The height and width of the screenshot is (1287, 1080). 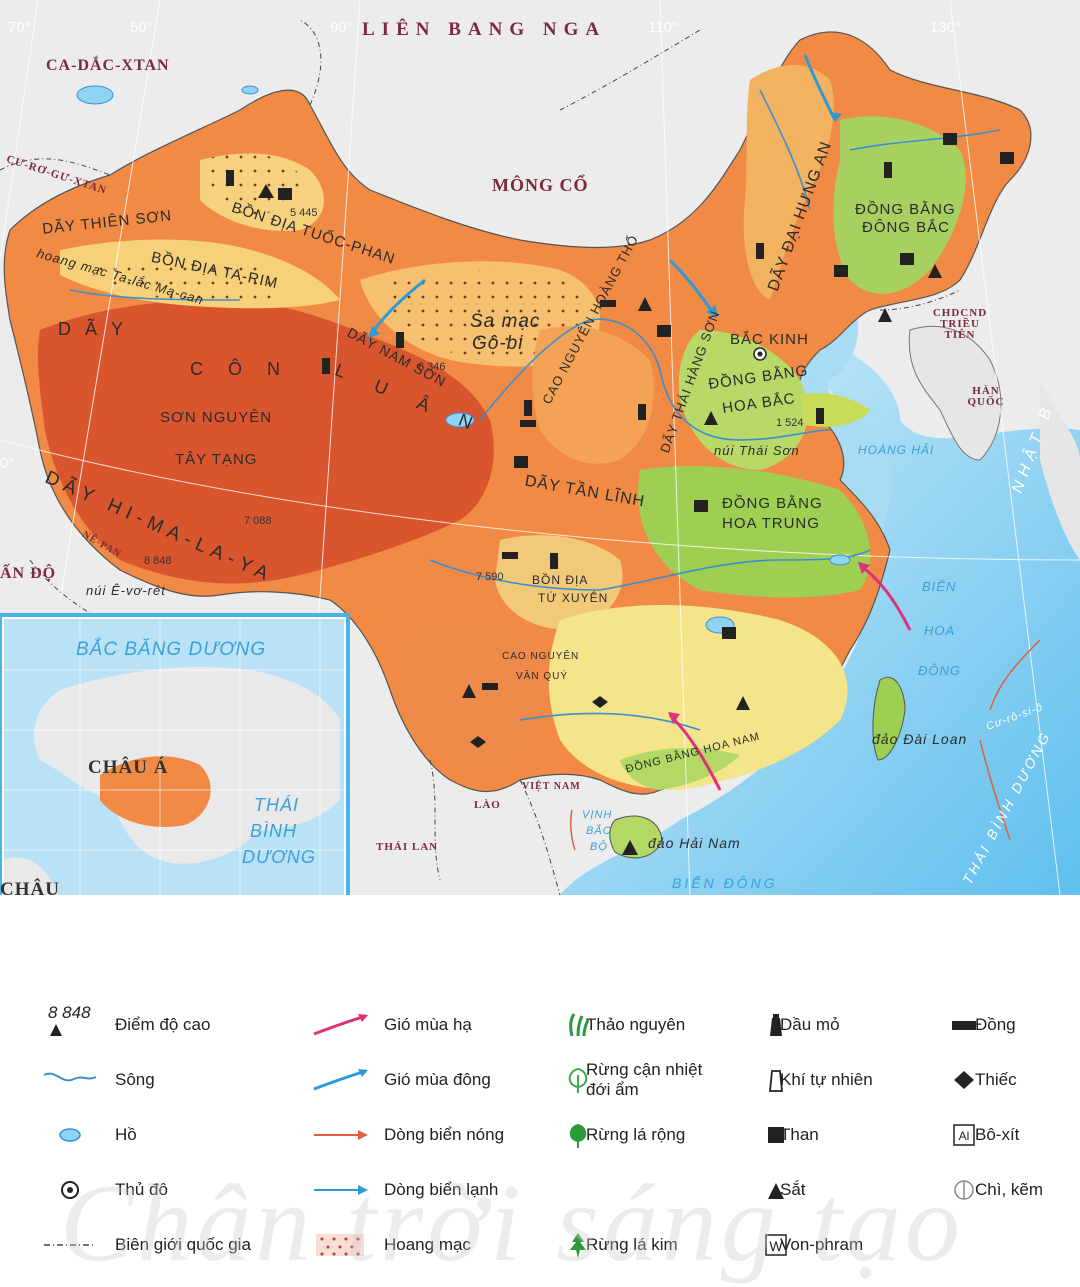 What do you see at coordinates (826, 1079) in the screenshot?
I see `legend-label-natural-gas: Khí tự nhiên` at bounding box center [826, 1079].